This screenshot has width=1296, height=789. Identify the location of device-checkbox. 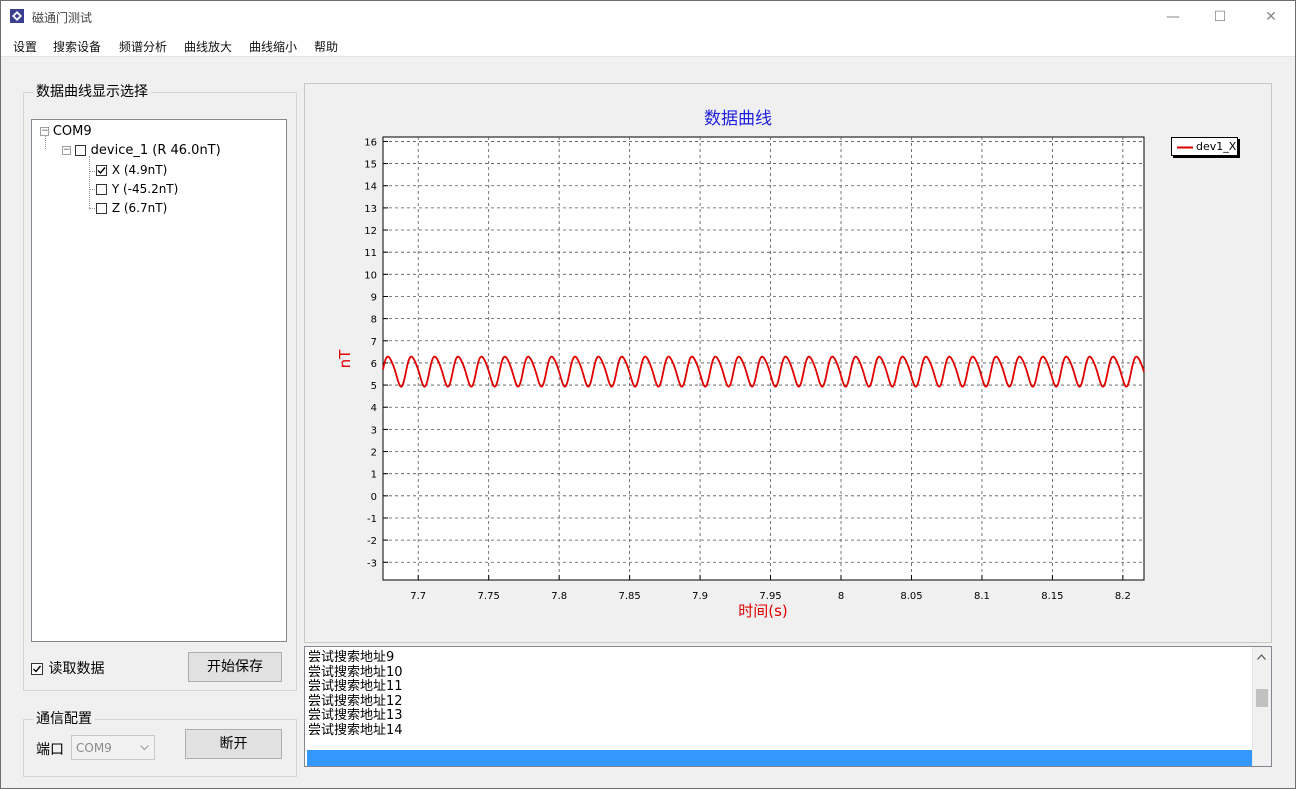
(80, 150).